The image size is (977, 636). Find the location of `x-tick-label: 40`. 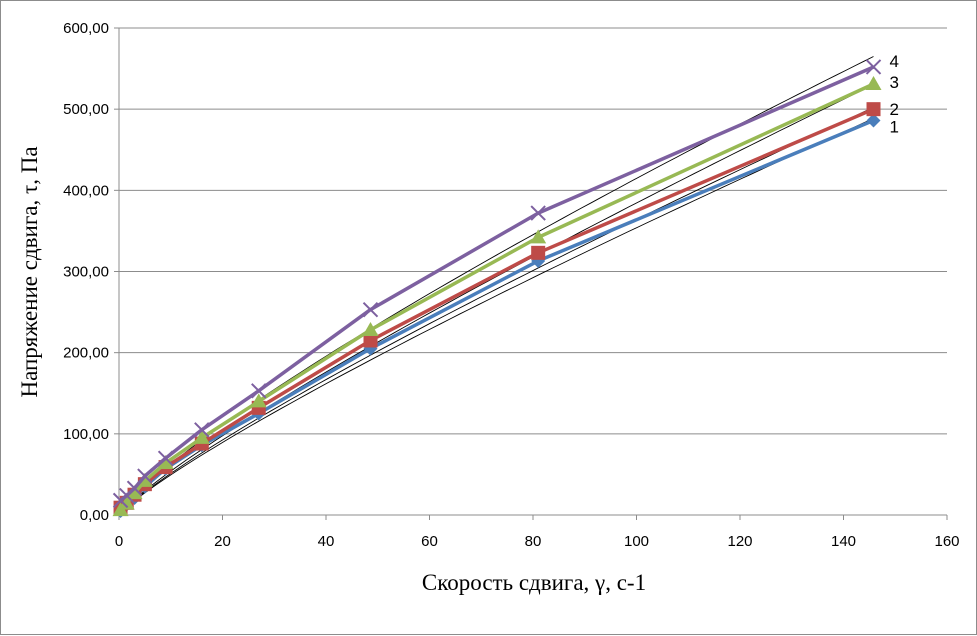

x-tick-label: 40 is located at coordinates (326, 541).